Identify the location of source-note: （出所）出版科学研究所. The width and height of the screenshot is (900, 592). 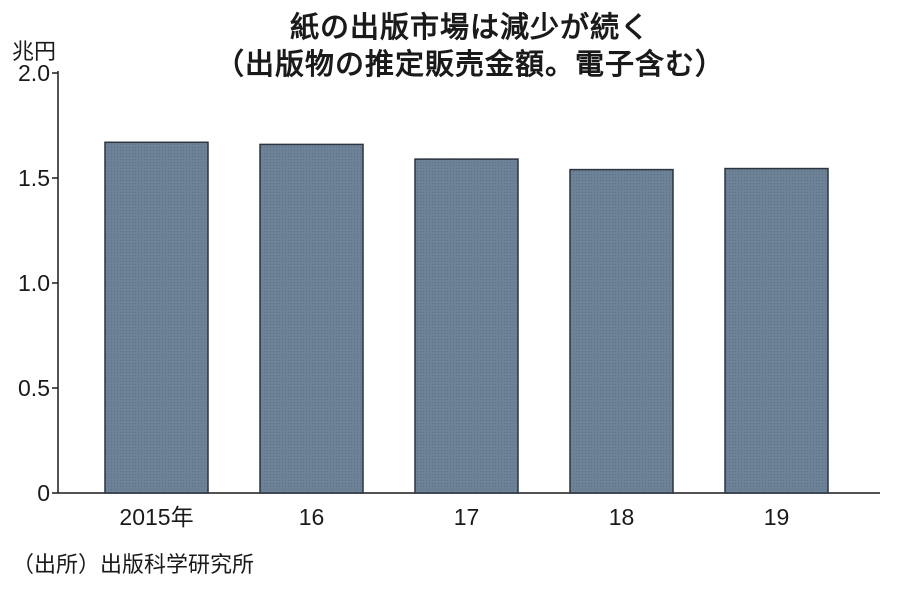
(133, 565).